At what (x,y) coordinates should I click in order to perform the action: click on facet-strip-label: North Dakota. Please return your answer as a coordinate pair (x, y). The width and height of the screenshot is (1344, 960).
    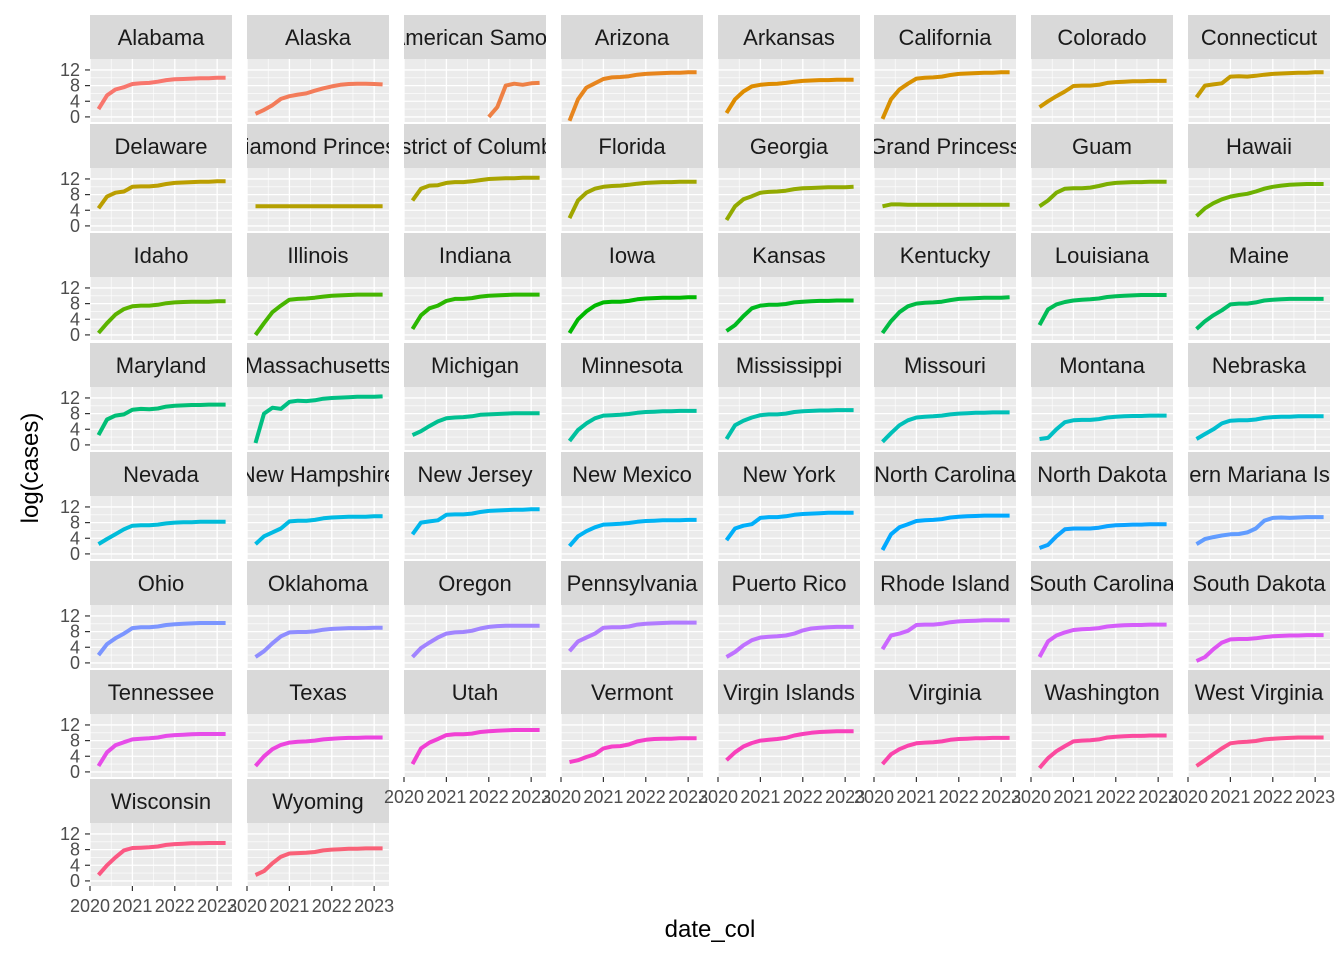
    Looking at the image, I should click on (1102, 474).